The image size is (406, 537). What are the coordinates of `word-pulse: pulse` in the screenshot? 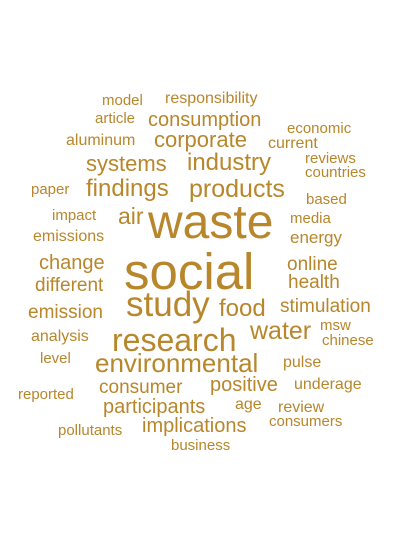 It's located at (302, 362).